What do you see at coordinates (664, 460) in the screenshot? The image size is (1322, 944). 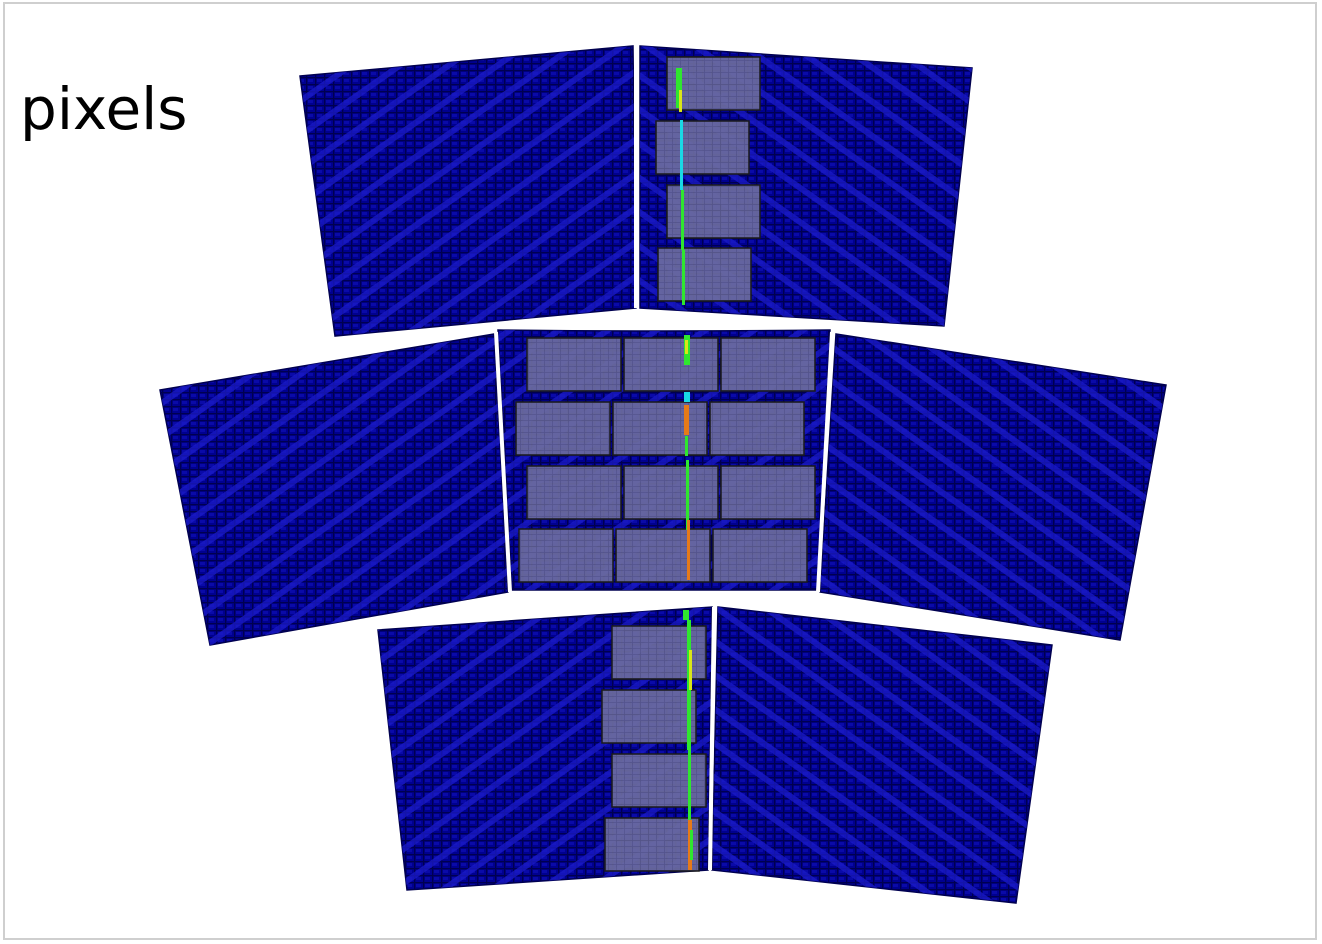 I see `module-middle-center-stripes` at bounding box center [664, 460].